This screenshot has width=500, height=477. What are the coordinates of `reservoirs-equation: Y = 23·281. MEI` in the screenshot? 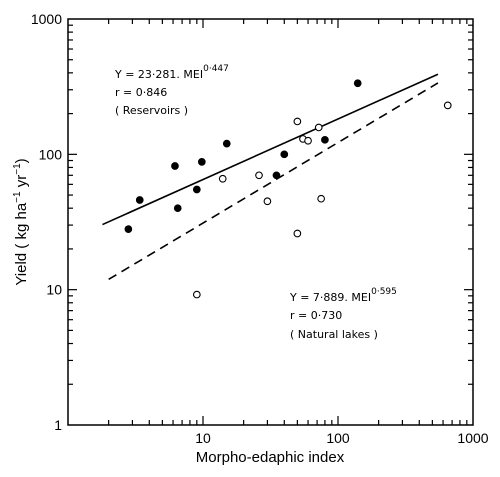 It's located at (158, 74).